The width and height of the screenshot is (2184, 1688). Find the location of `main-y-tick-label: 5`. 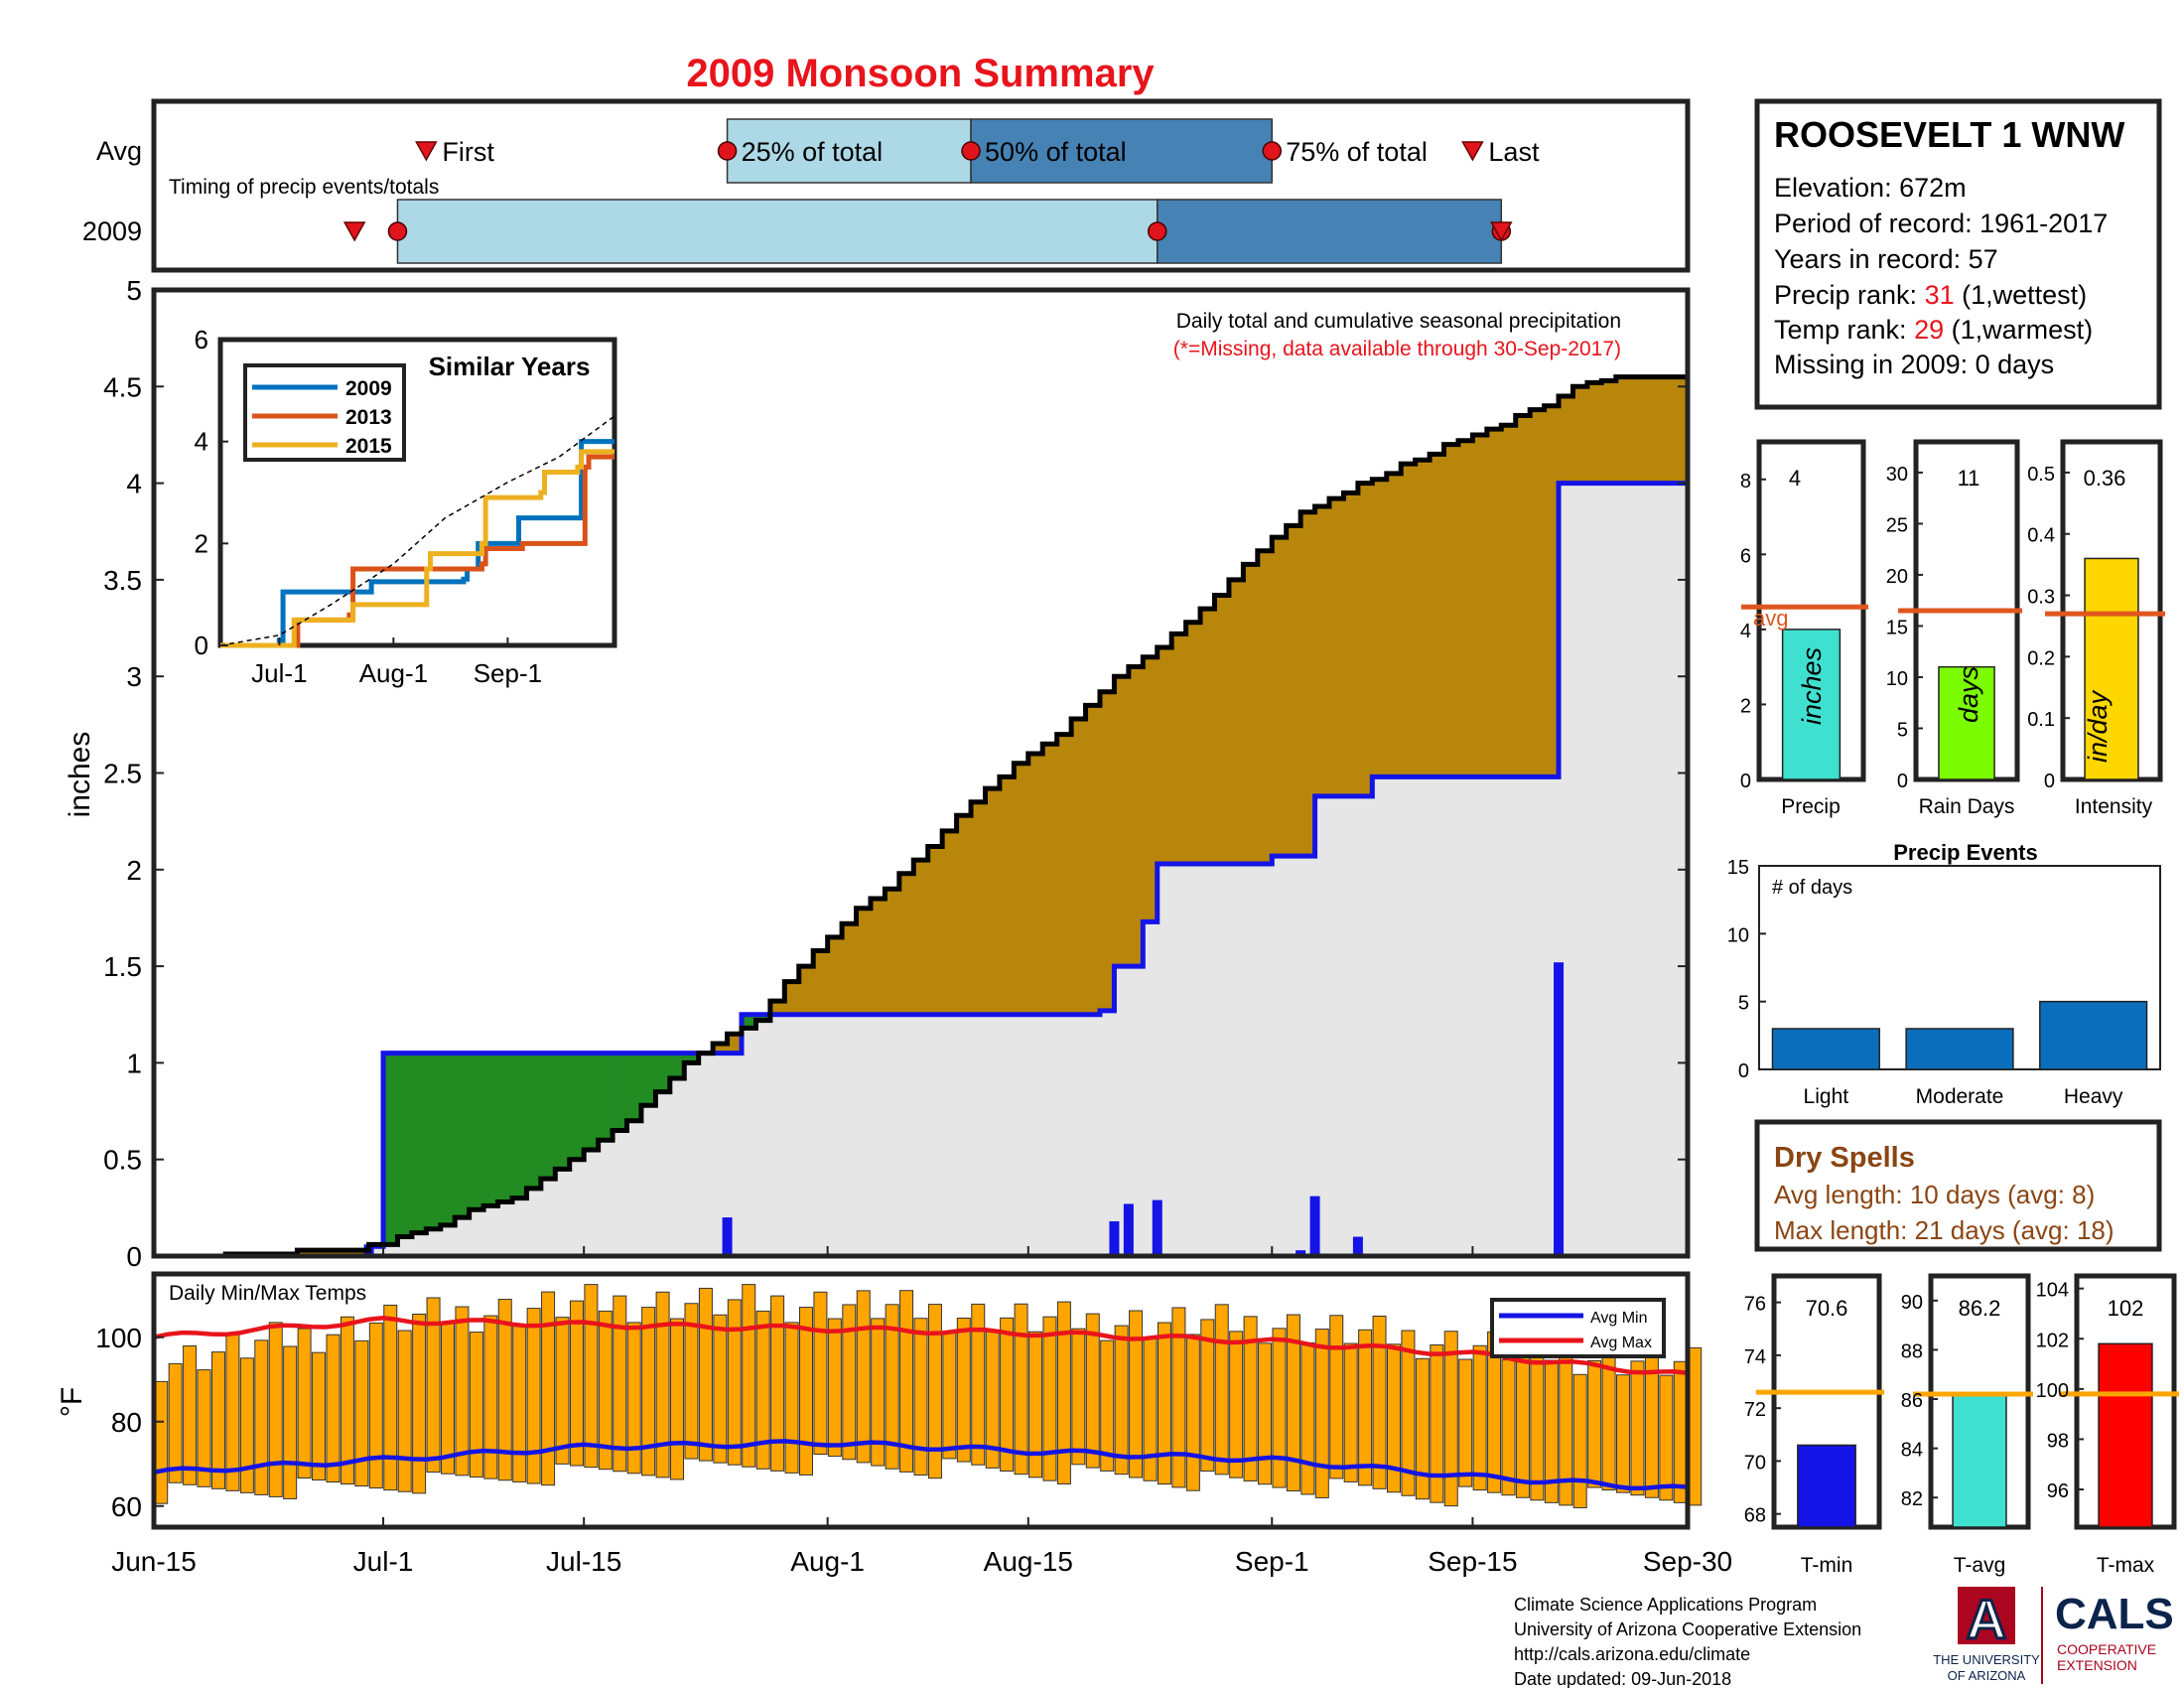

main-y-tick-label: 5 is located at coordinates (134, 290).